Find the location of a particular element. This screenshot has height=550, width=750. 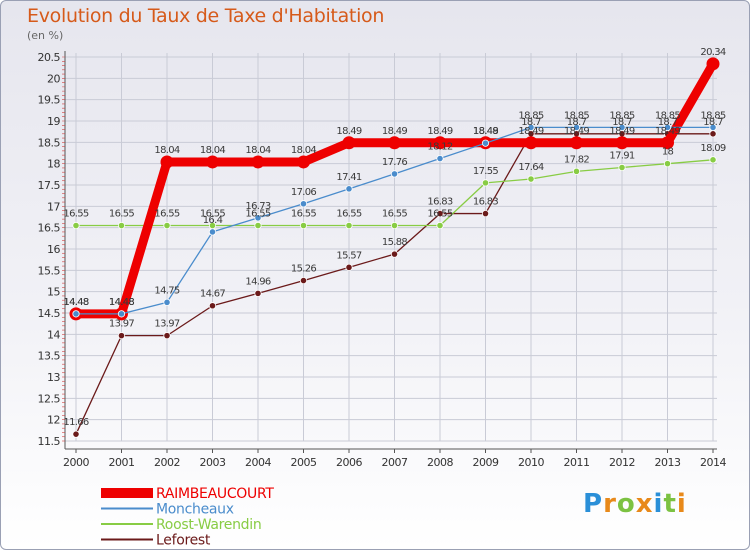

data-label-roost-warendin: 18 is located at coordinates (668, 152).